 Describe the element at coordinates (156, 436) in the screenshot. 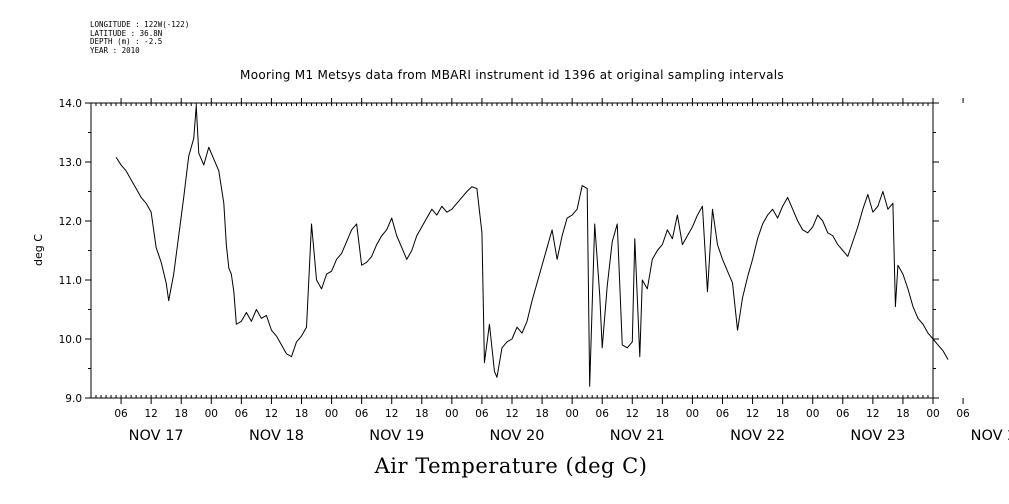

I see `x-day-label: NOV 17` at that location.